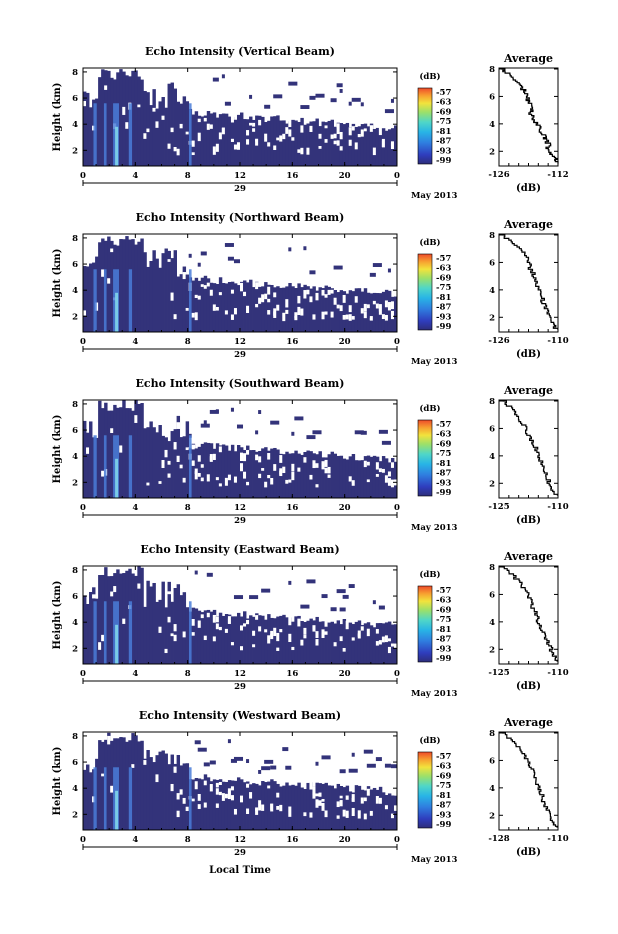 The width and height of the screenshot is (618, 934). What do you see at coordinates (528, 686) in the screenshot?
I see `profile-x-axis-label: (dB)` at bounding box center [528, 686].